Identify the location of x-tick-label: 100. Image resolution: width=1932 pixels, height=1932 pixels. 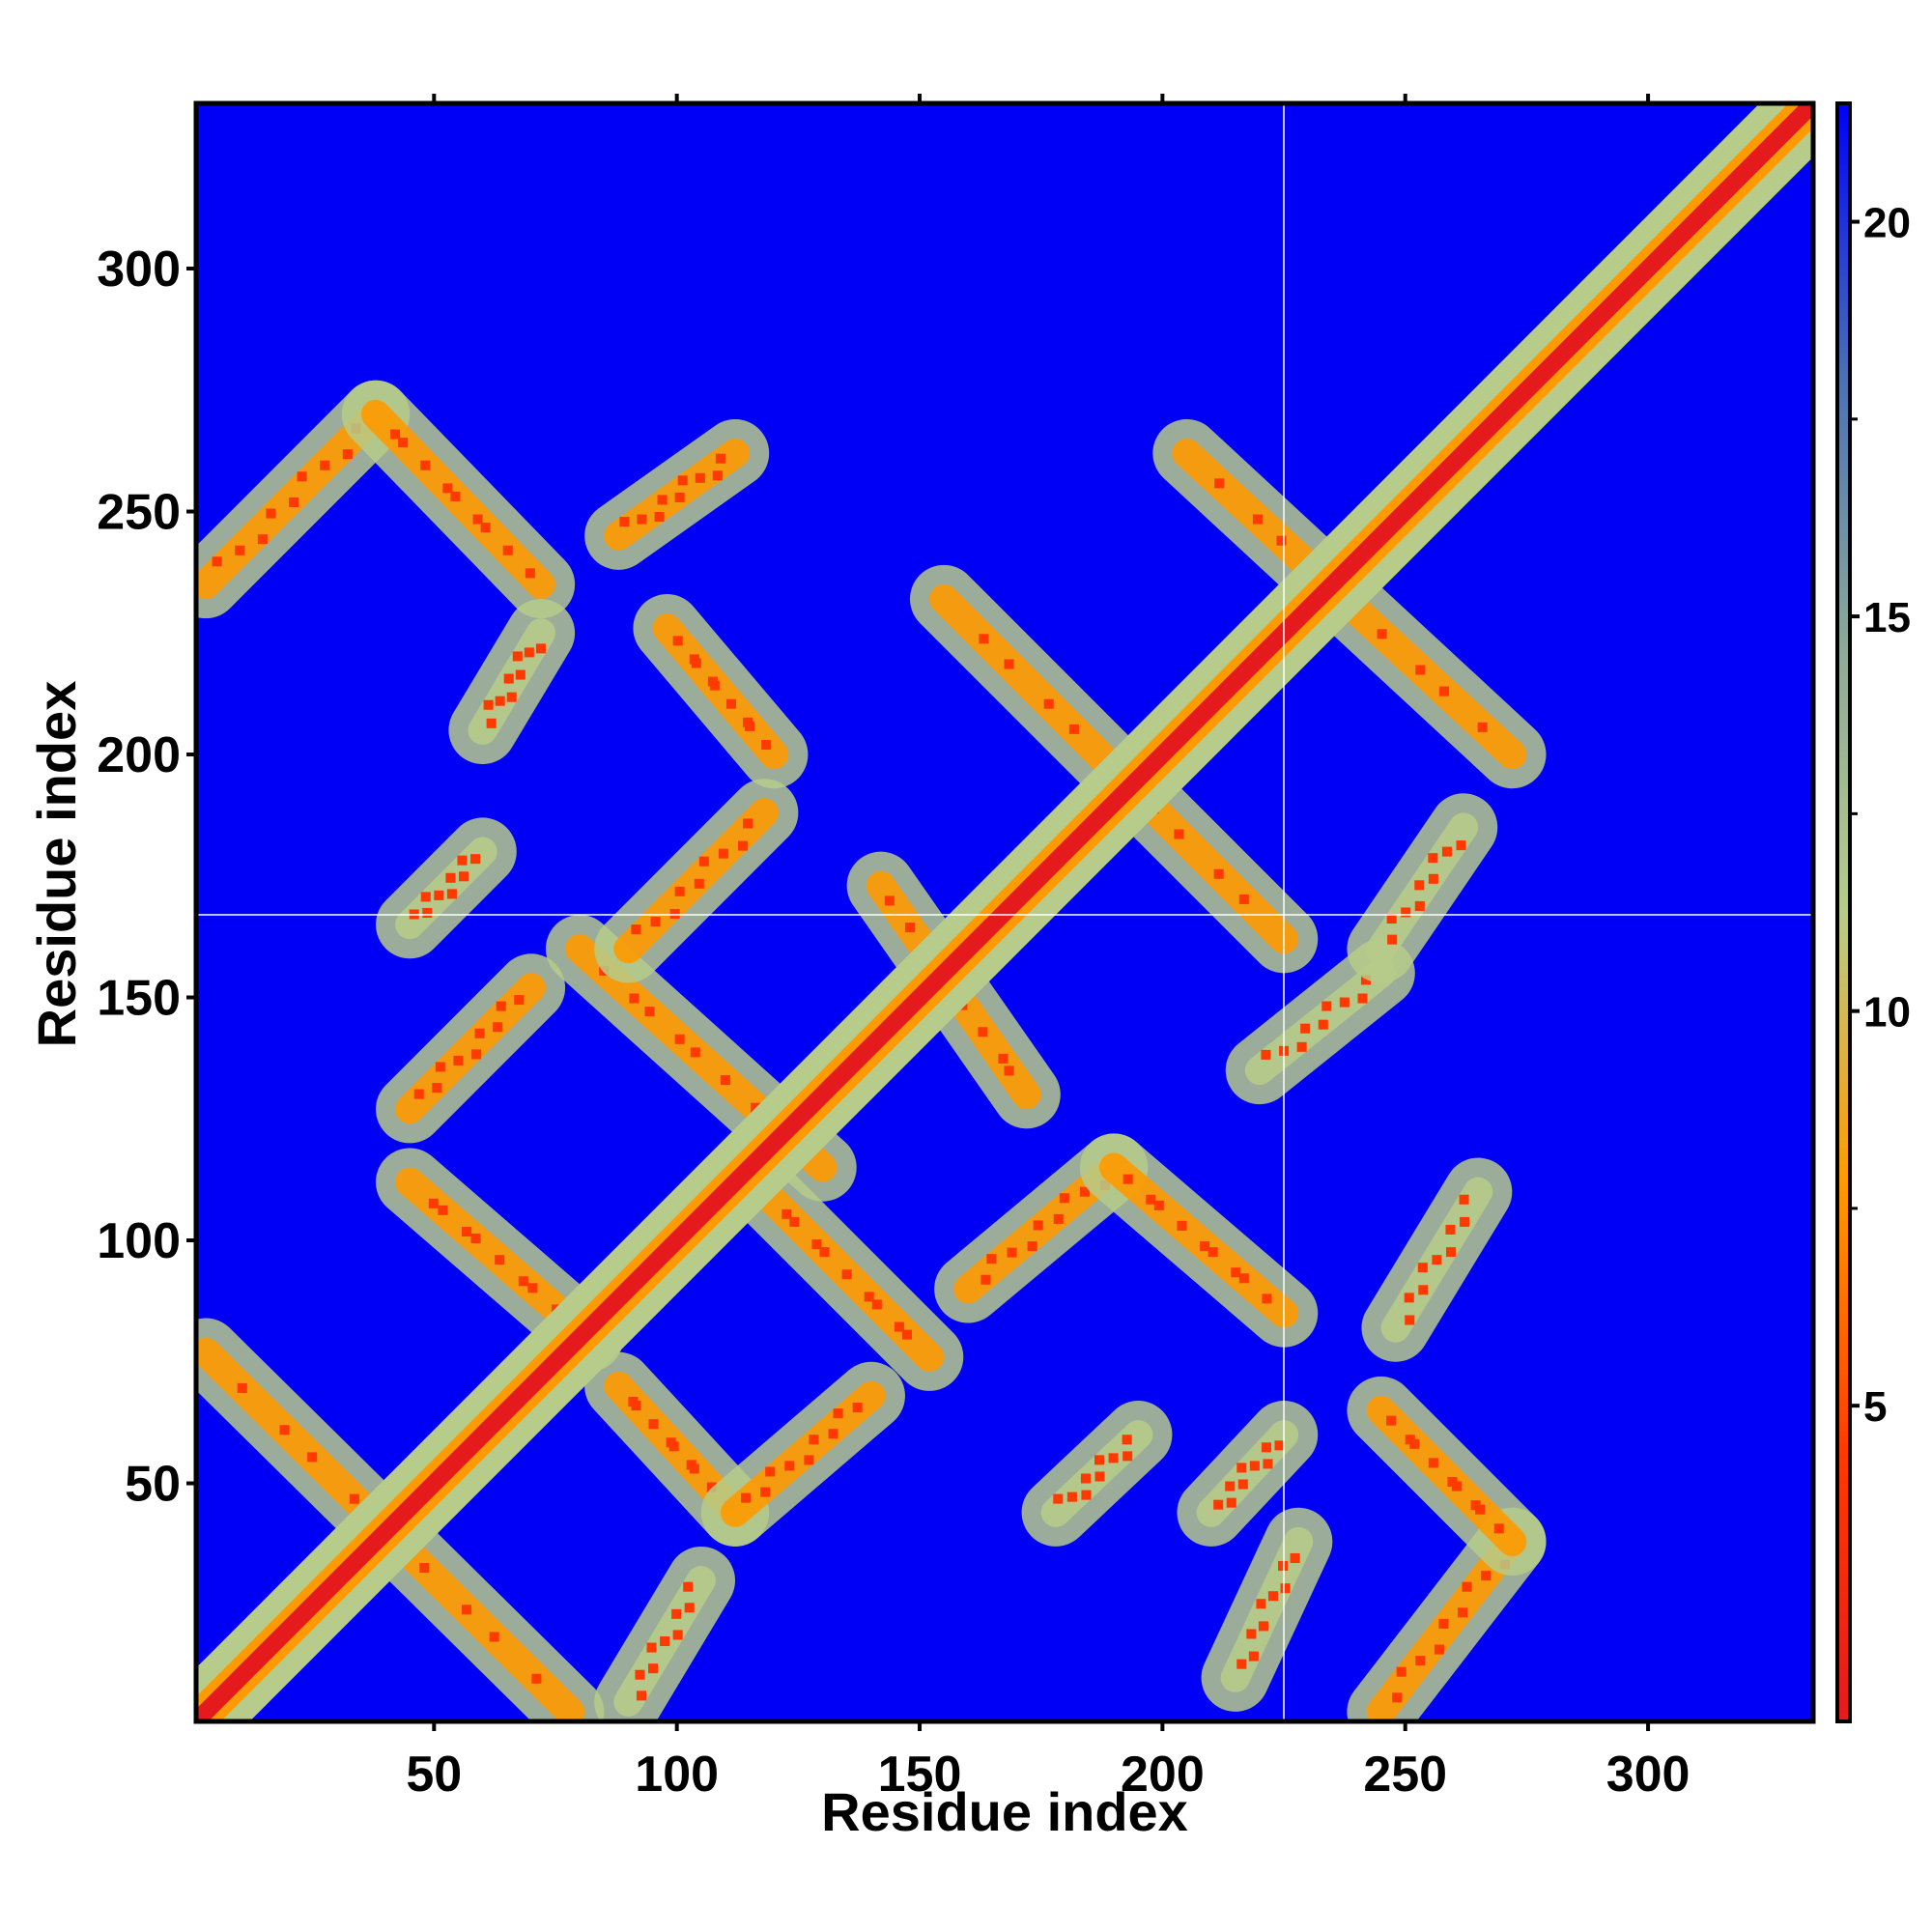
(677, 1775).